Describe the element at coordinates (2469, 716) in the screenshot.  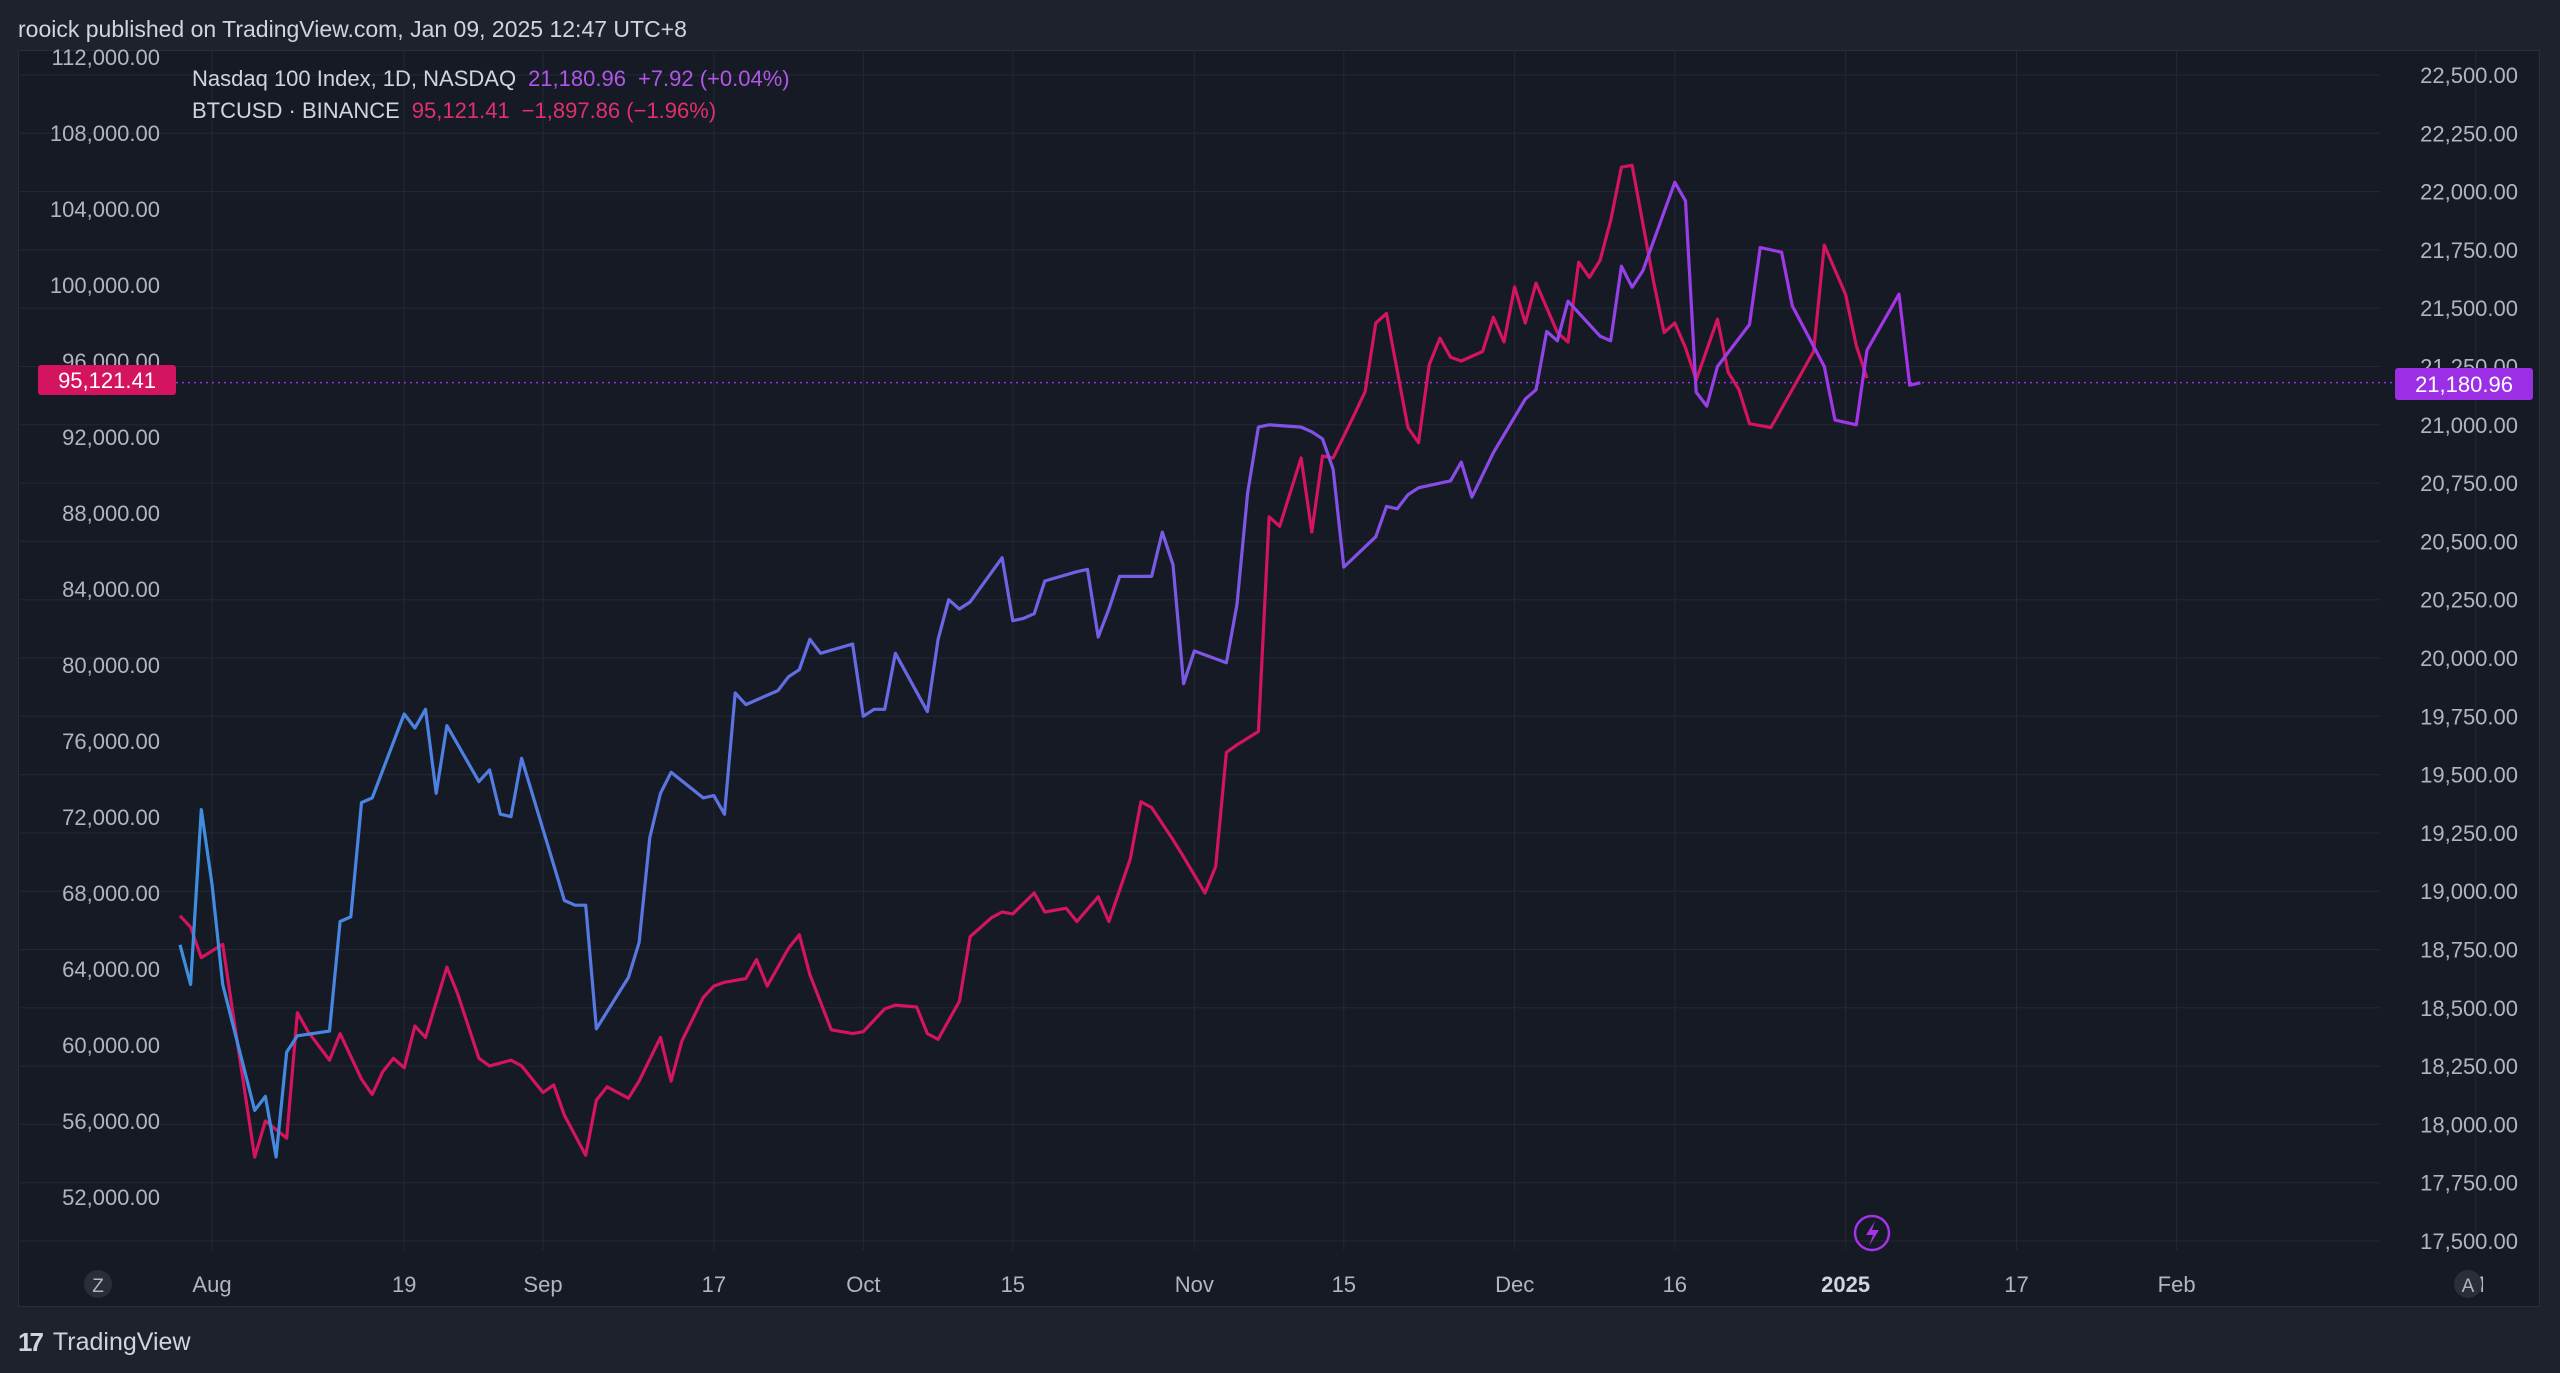
I see `right-axis-tick-label: 19,750.00` at that location.